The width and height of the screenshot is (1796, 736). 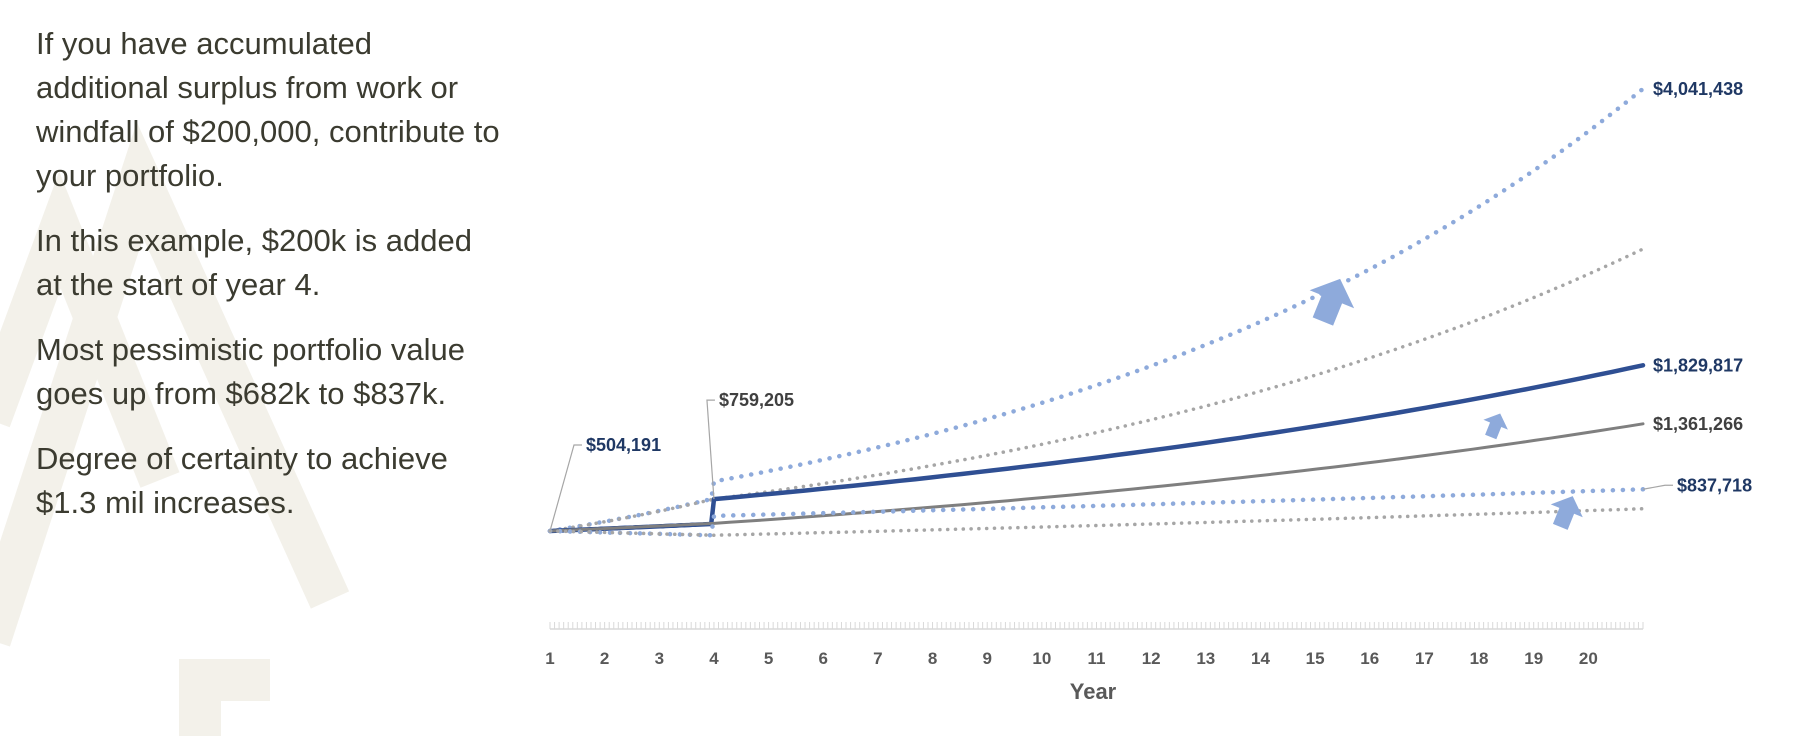 I want to click on data-label: $837,718, so click(x=1714, y=485).